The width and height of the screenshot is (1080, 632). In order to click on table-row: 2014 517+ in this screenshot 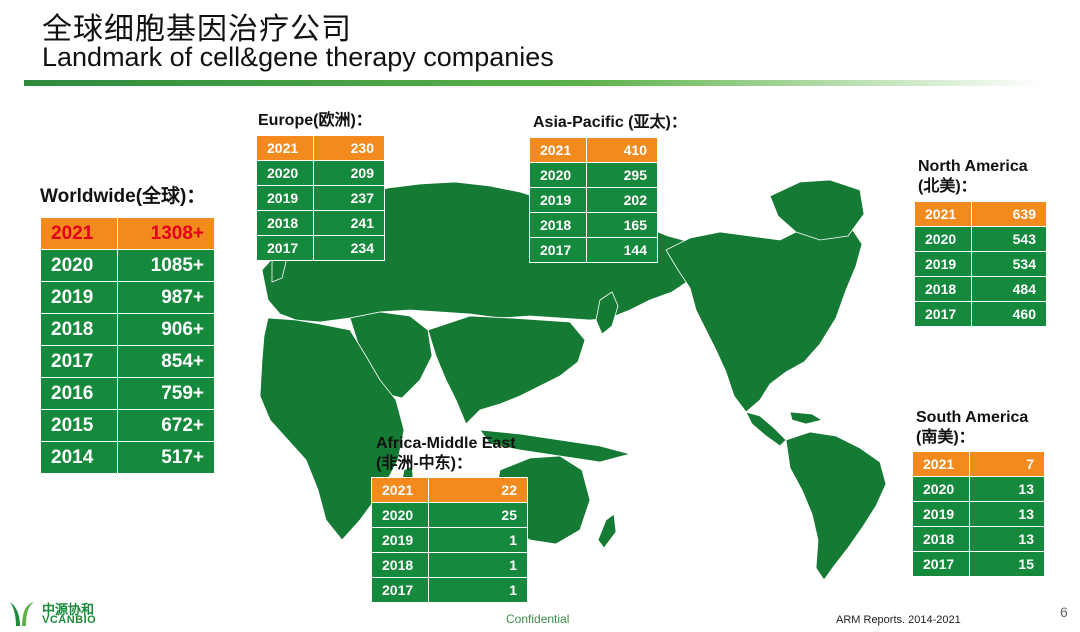, I will do `click(127, 457)`.